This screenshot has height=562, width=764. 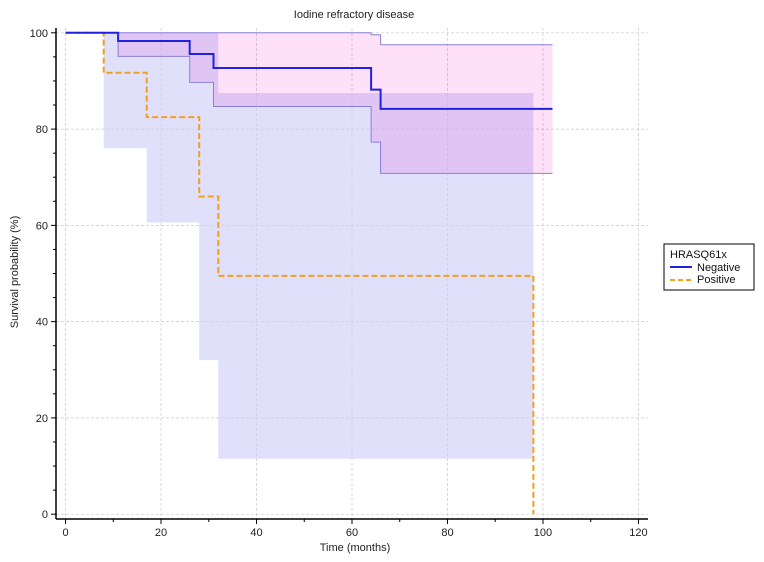 I want to click on y-tick-label-3: 60, so click(x=42, y=226).